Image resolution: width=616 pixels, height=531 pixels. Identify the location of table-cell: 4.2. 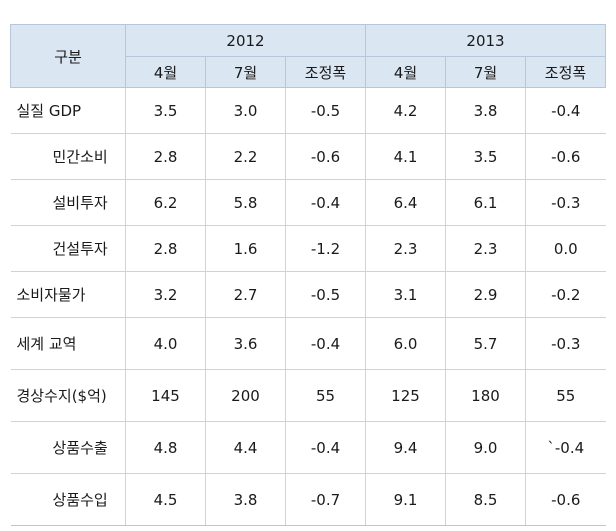
(405, 110).